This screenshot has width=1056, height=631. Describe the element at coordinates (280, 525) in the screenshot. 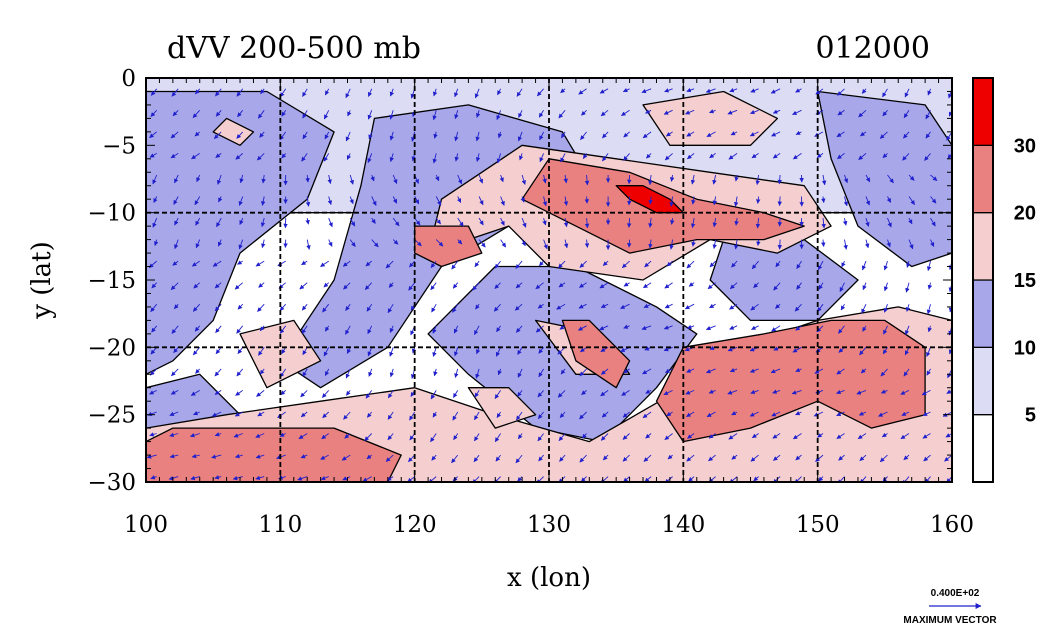

I see `x-tick-label: 110` at that location.